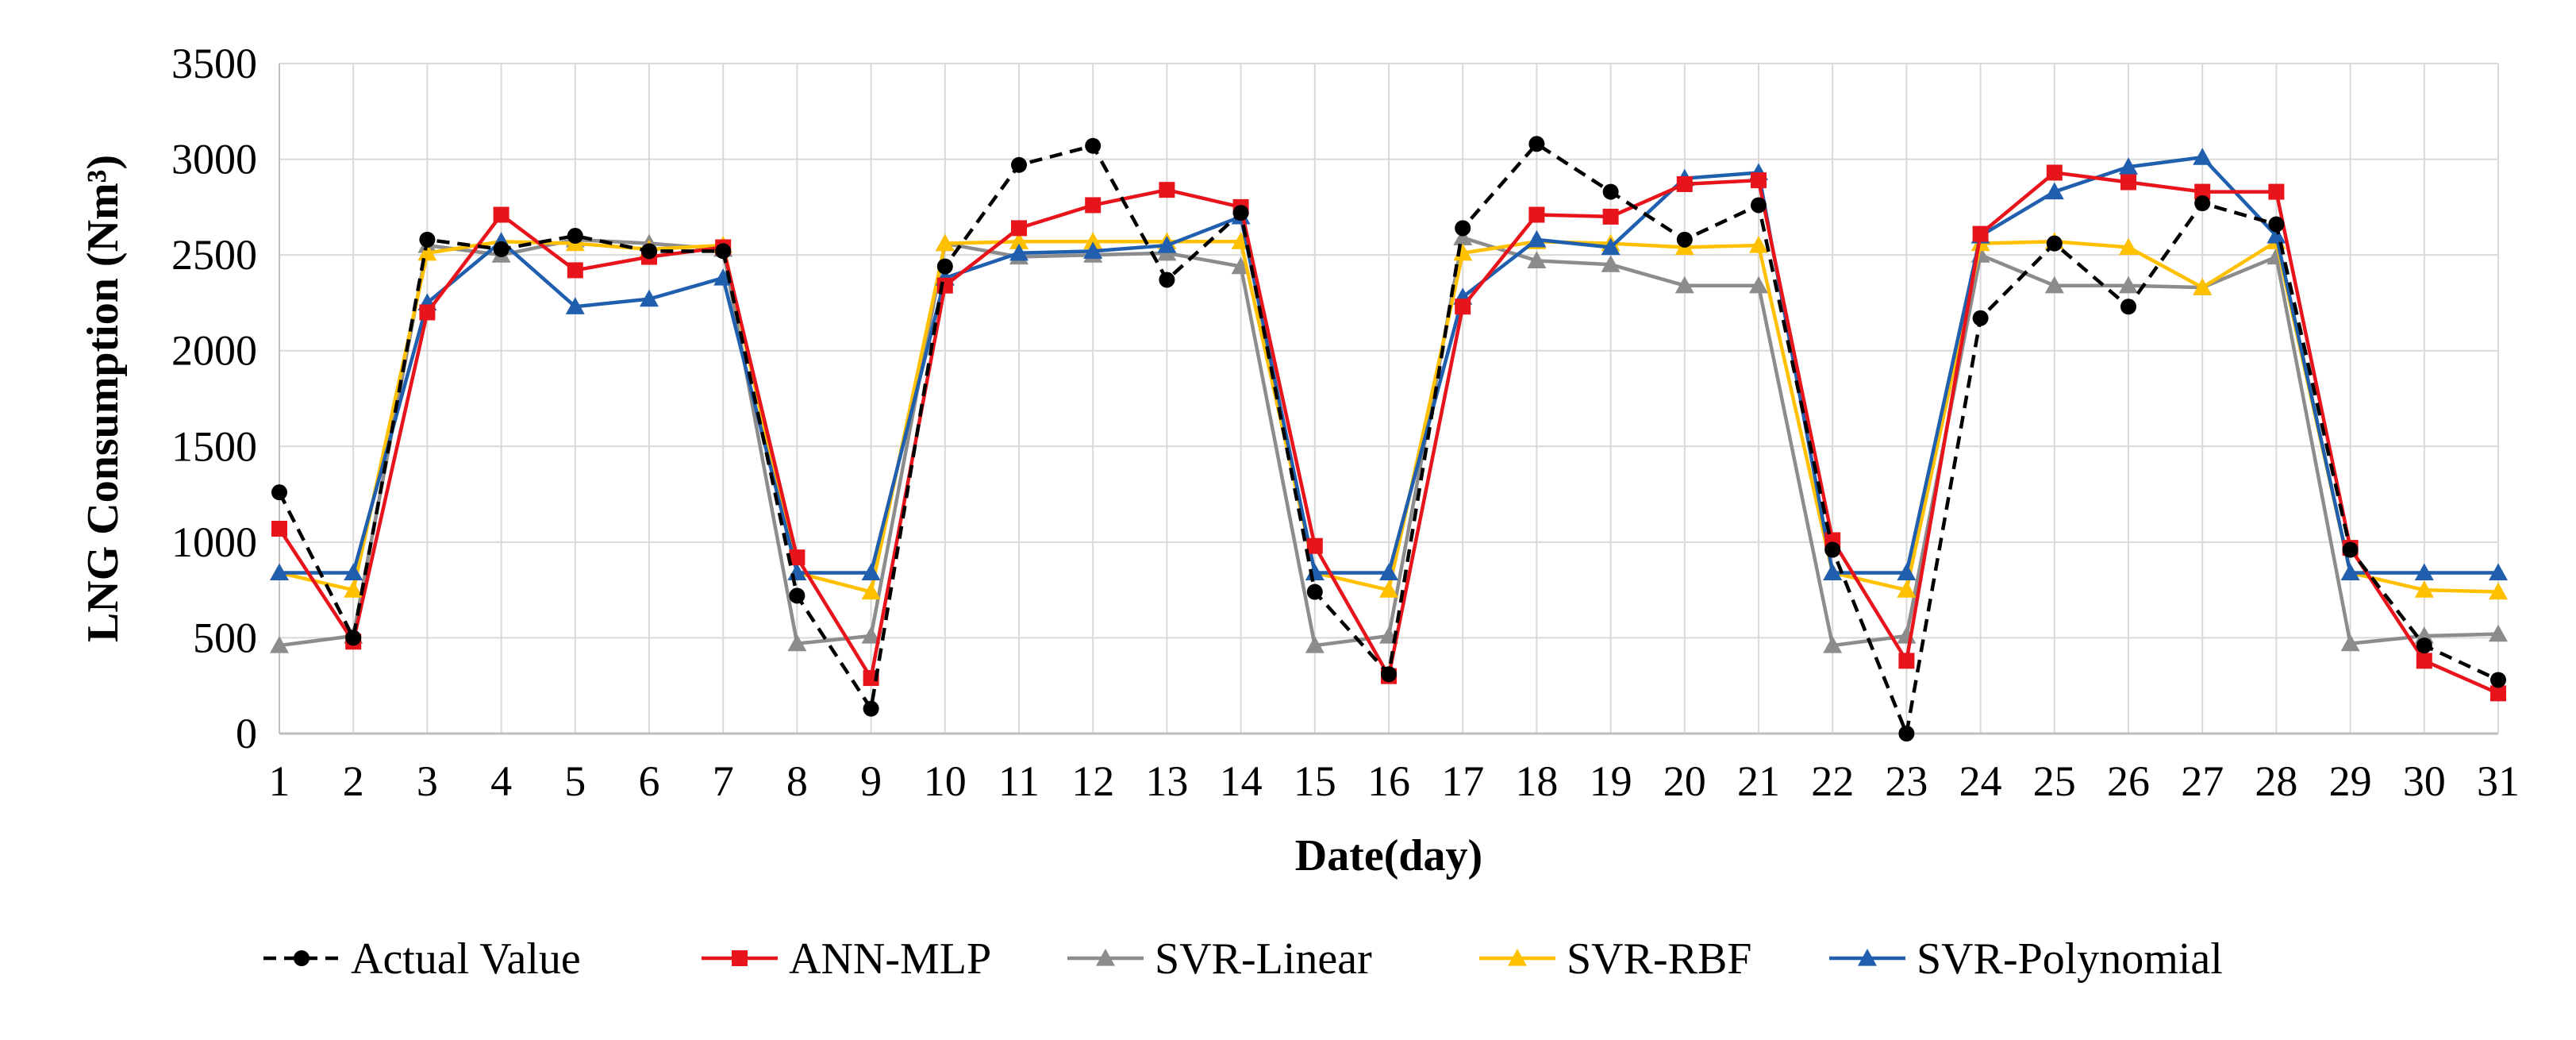  Describe the element at coordinates (2128, 781) in the screenshot. I see `x-tick-label: 26` at that location.